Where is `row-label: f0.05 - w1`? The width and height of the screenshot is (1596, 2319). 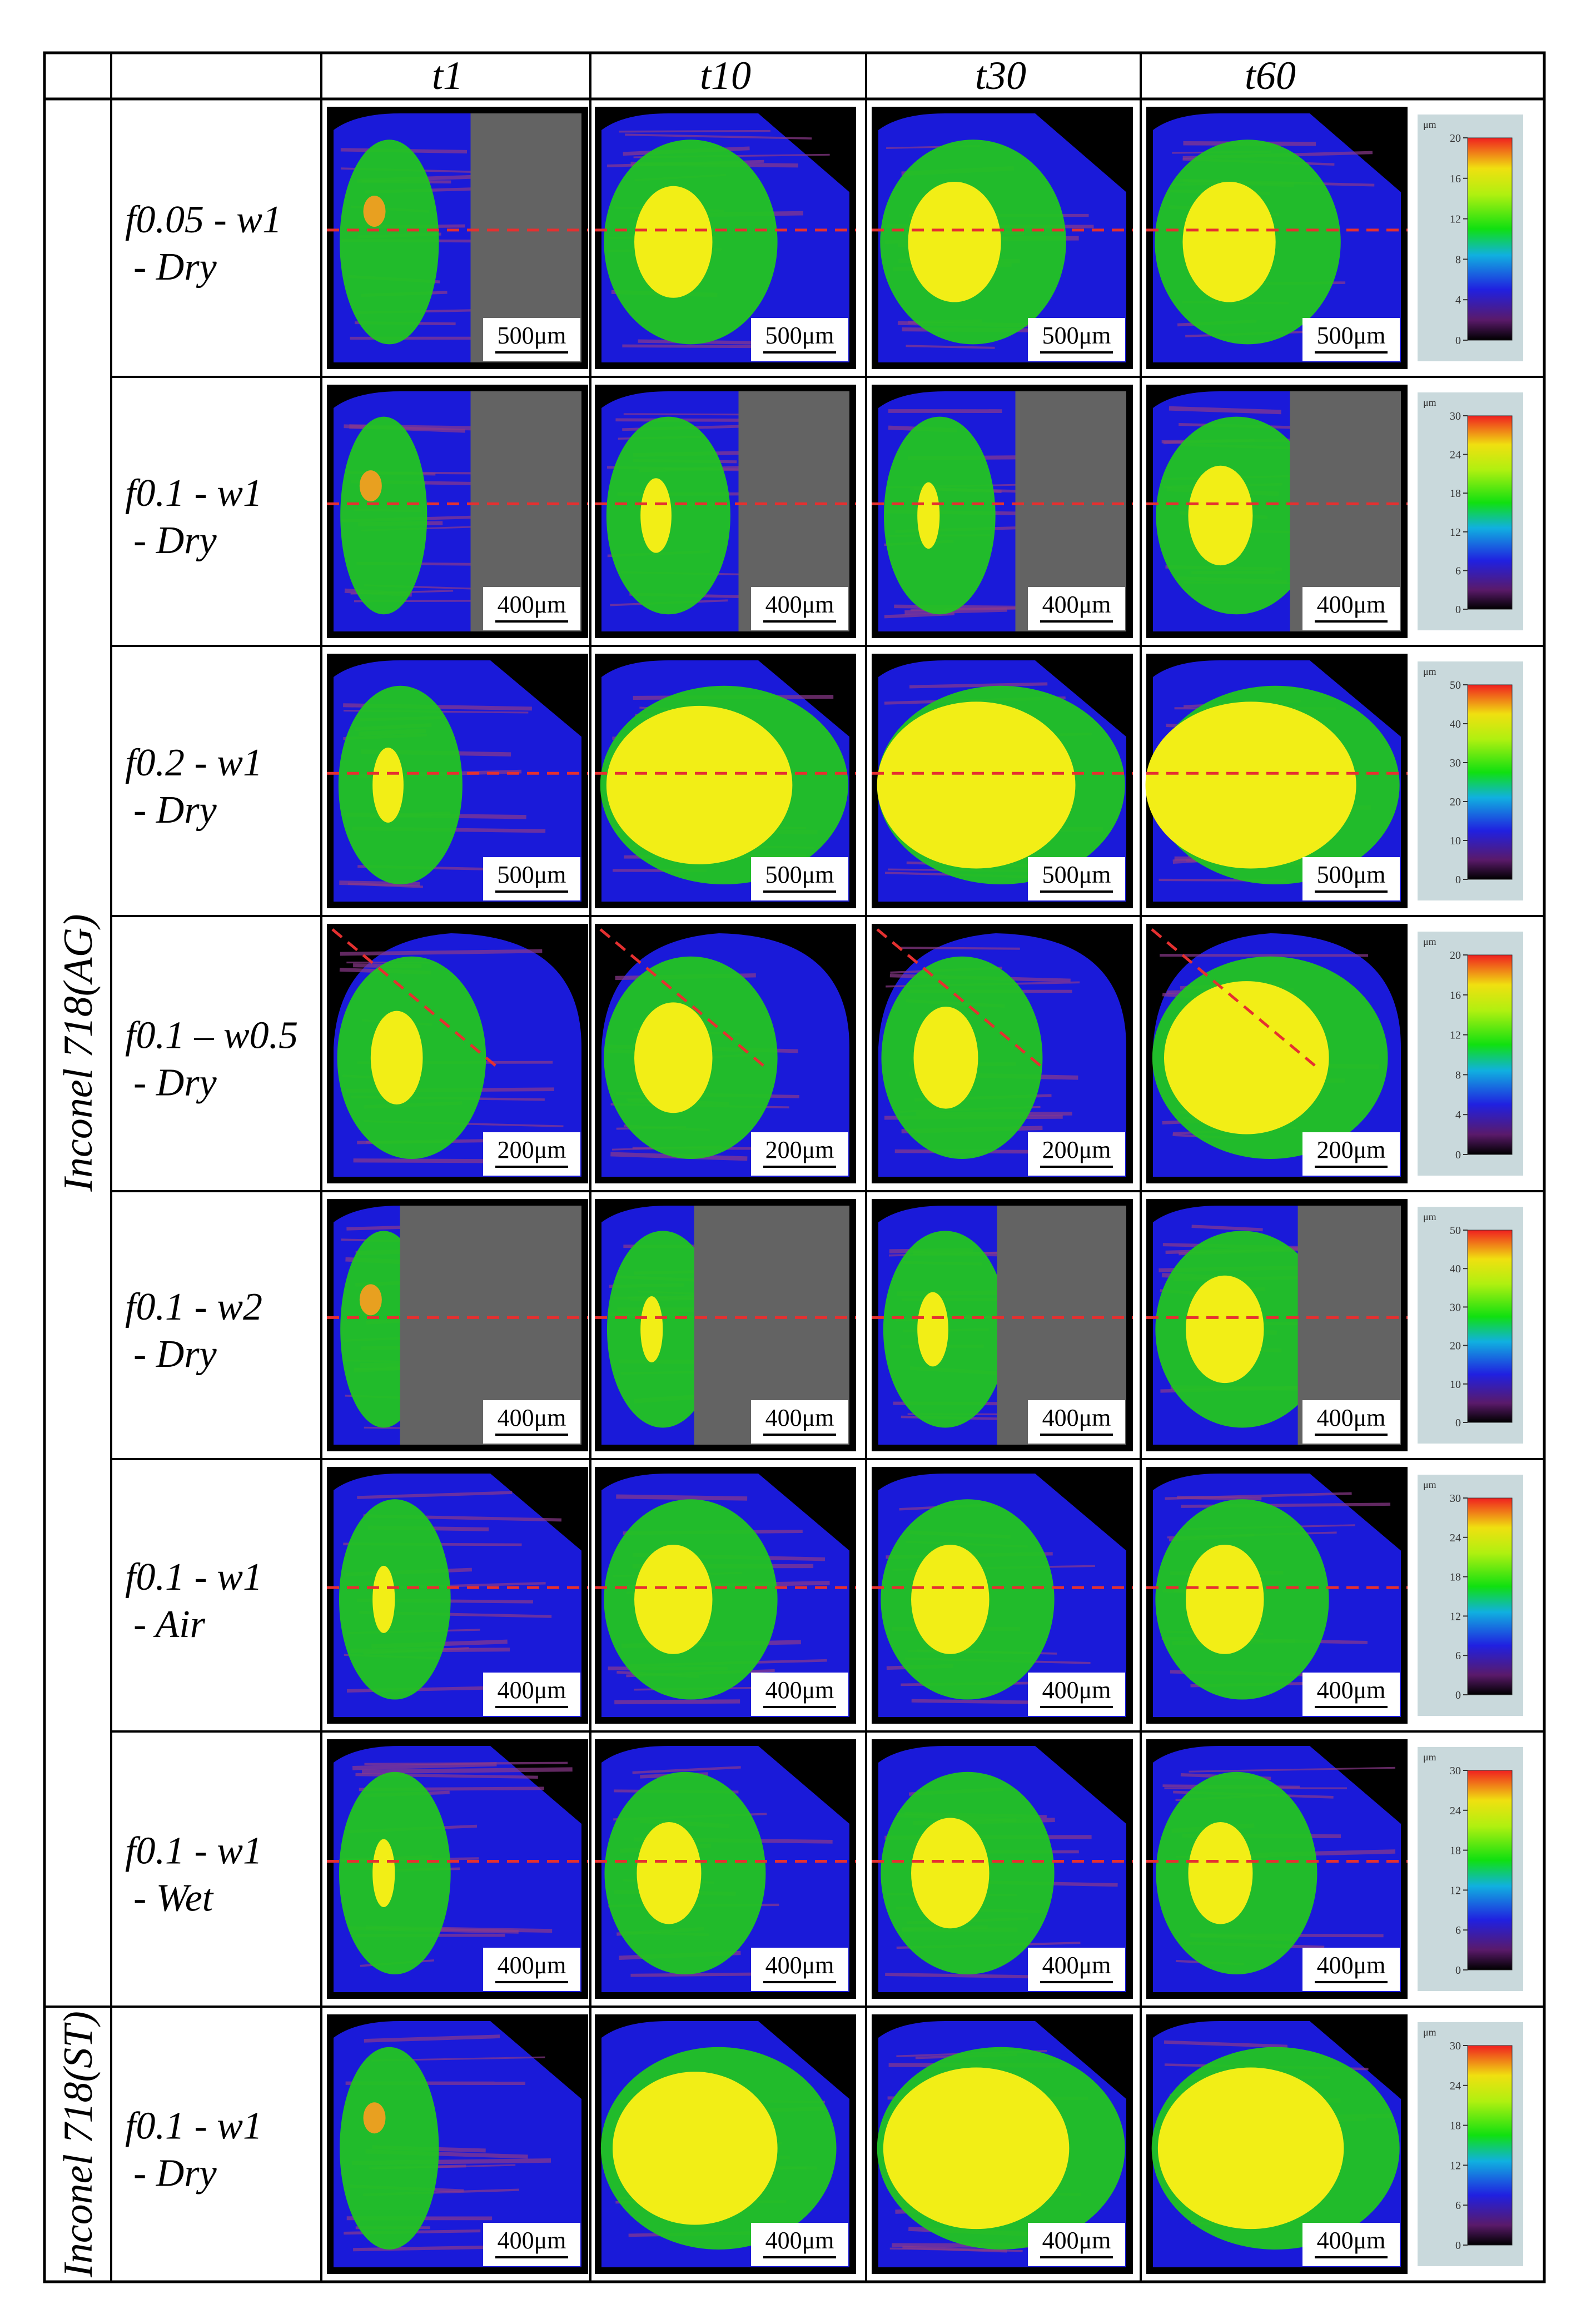
row-label: f0.05 - w1 is located at coordinates (203, 219).